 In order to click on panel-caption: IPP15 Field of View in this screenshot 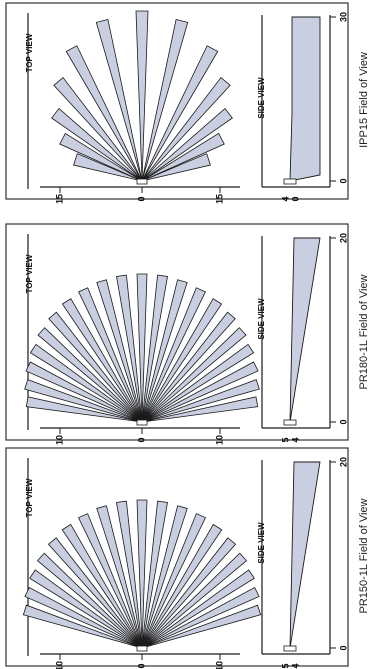, I will do `click(364, 100)`.